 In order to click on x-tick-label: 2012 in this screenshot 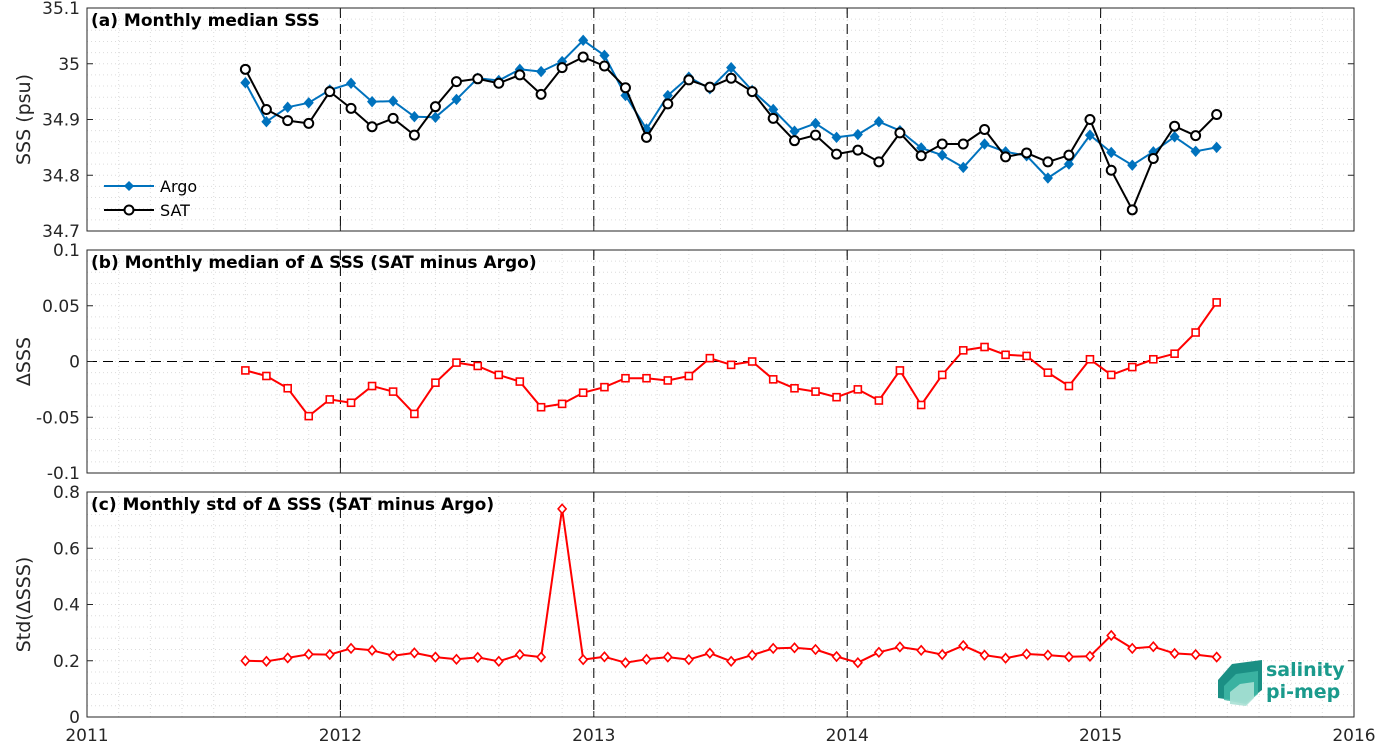, I will do `click(340, 735)`.